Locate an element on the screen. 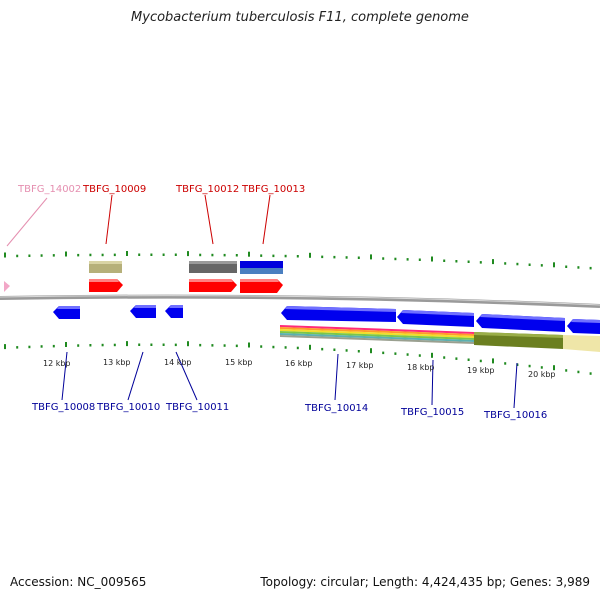 This screenshot has width=600, height=600. kbp-label: 18 kbp is located at coordinates (421, 367).